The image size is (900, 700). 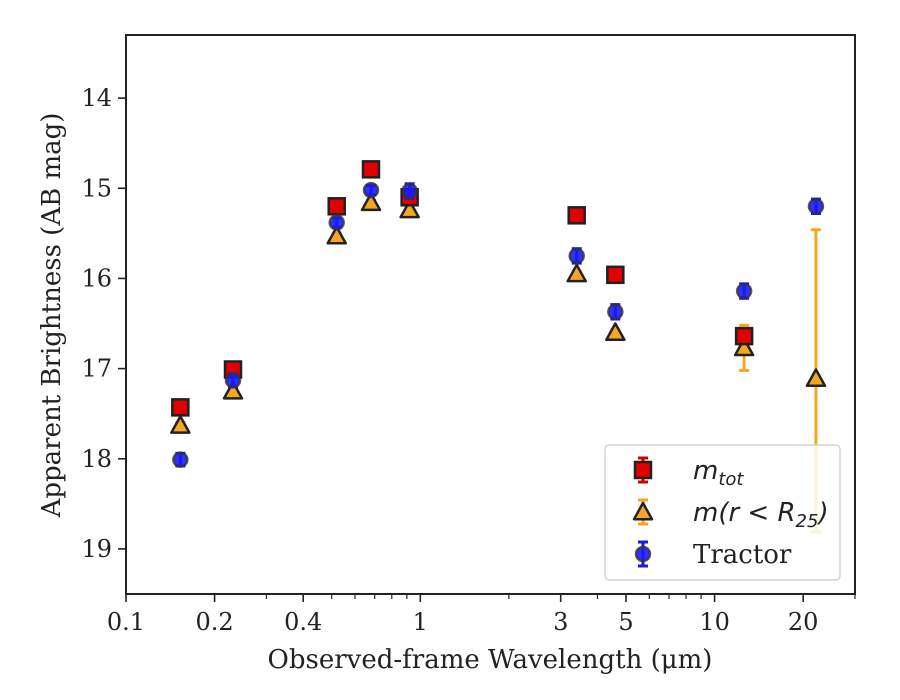 I want to click on x-tick-label: 0.4, so click(x=303, y=622).